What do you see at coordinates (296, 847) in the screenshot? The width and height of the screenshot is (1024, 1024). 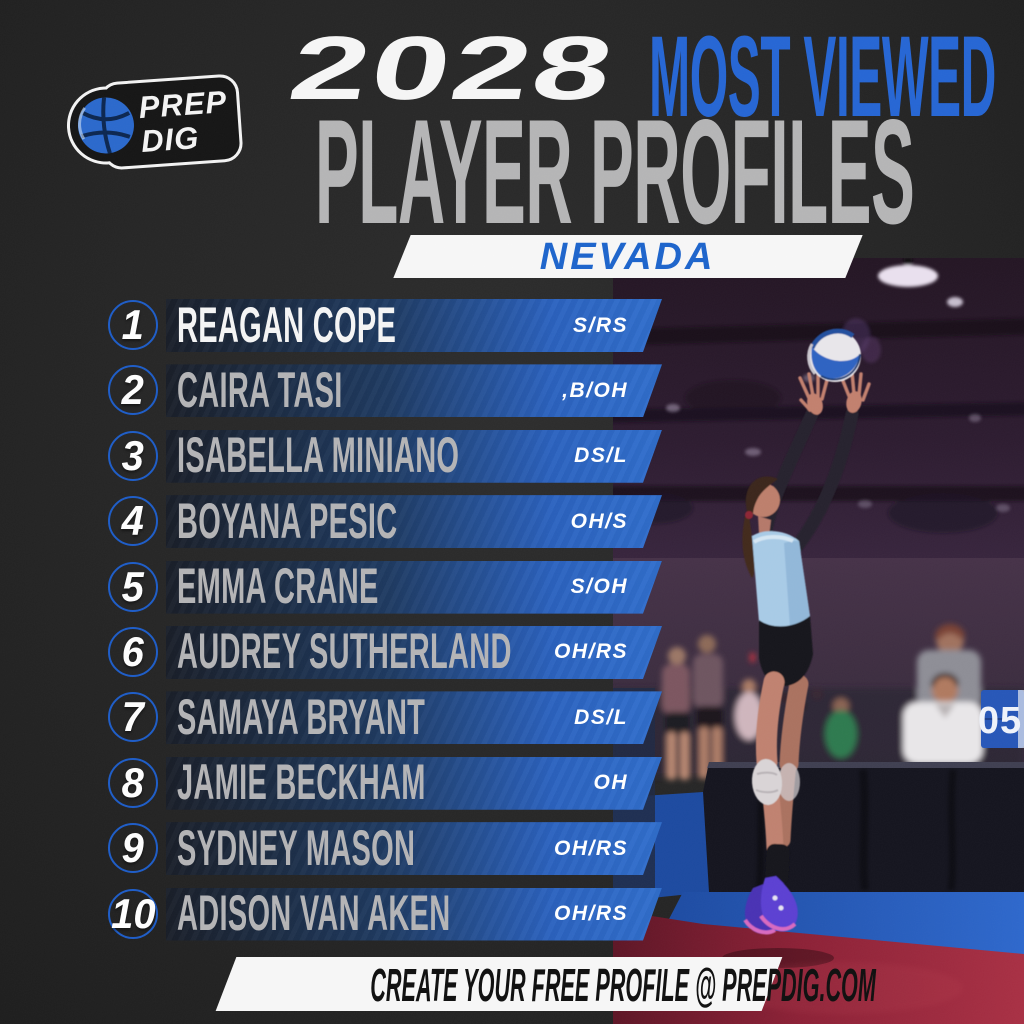 I see `player-name: SYDNEY MASON` at bounding box center [296, 847].